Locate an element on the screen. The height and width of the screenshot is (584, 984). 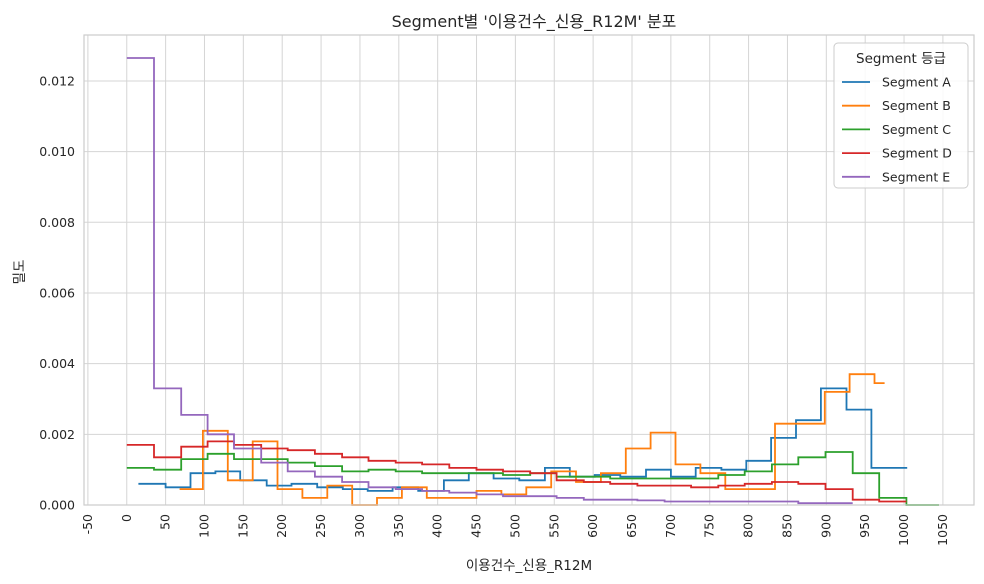
legend-label: Segment C is located at coordinates (916, 129).